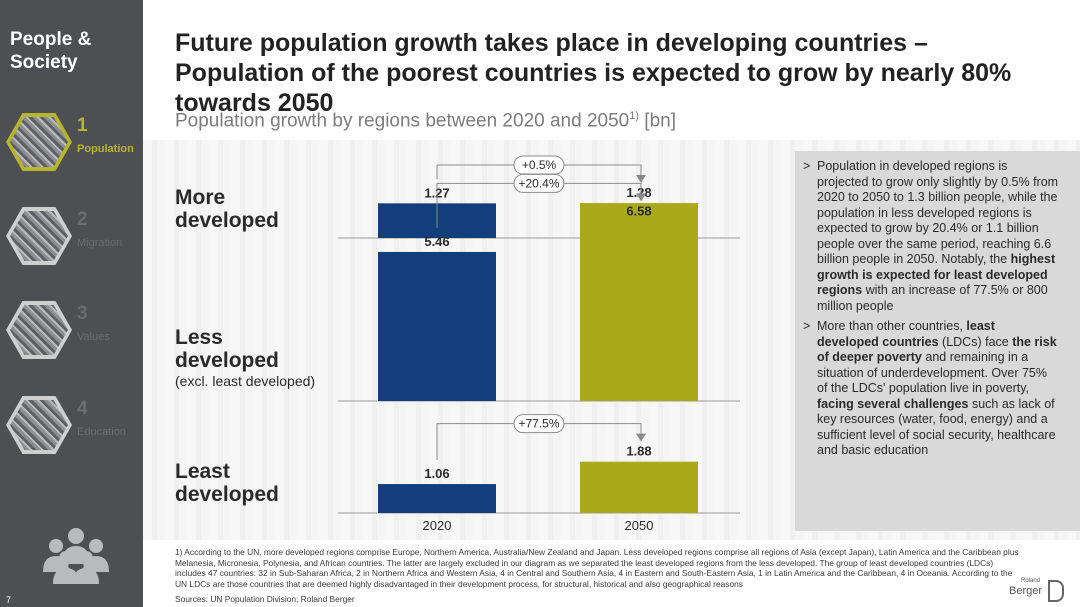 The image size is (1080, 607). I want to click on nav-item-number: 4, so click(82, 408).